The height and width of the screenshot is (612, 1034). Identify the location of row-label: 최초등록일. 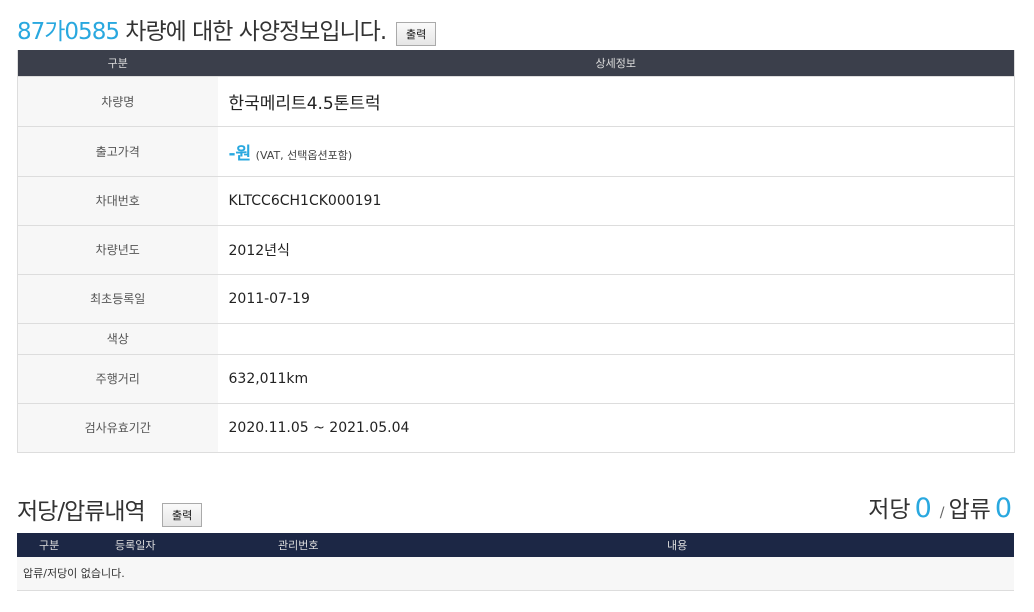
(117, 298).